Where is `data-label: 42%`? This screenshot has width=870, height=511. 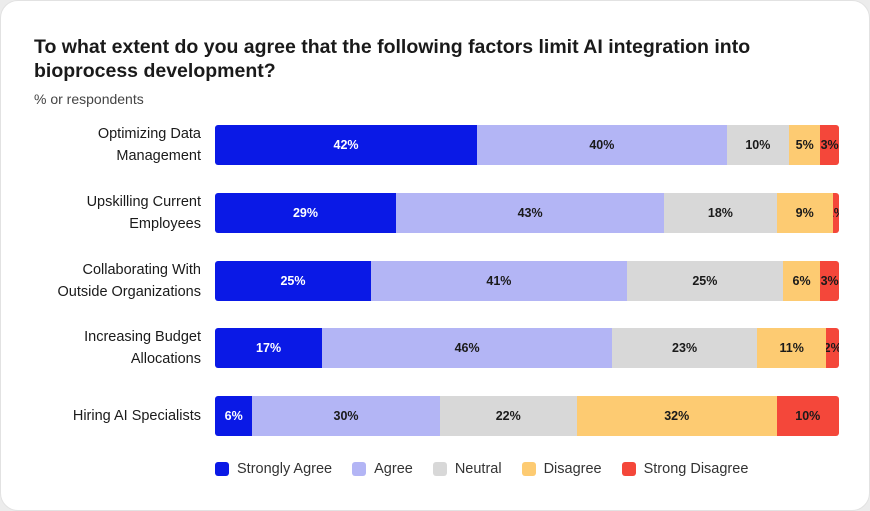 data-label: 42% is located at coordinates (346, 145).